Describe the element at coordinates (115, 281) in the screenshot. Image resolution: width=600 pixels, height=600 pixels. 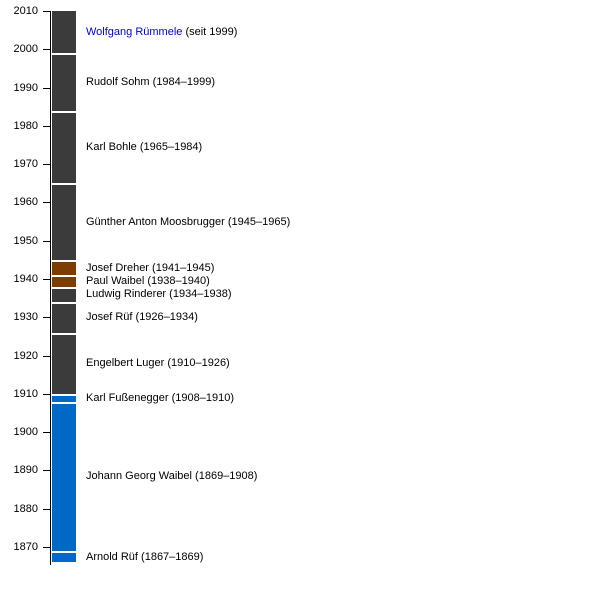
I see `person-name: Paul Waibel` at that location.